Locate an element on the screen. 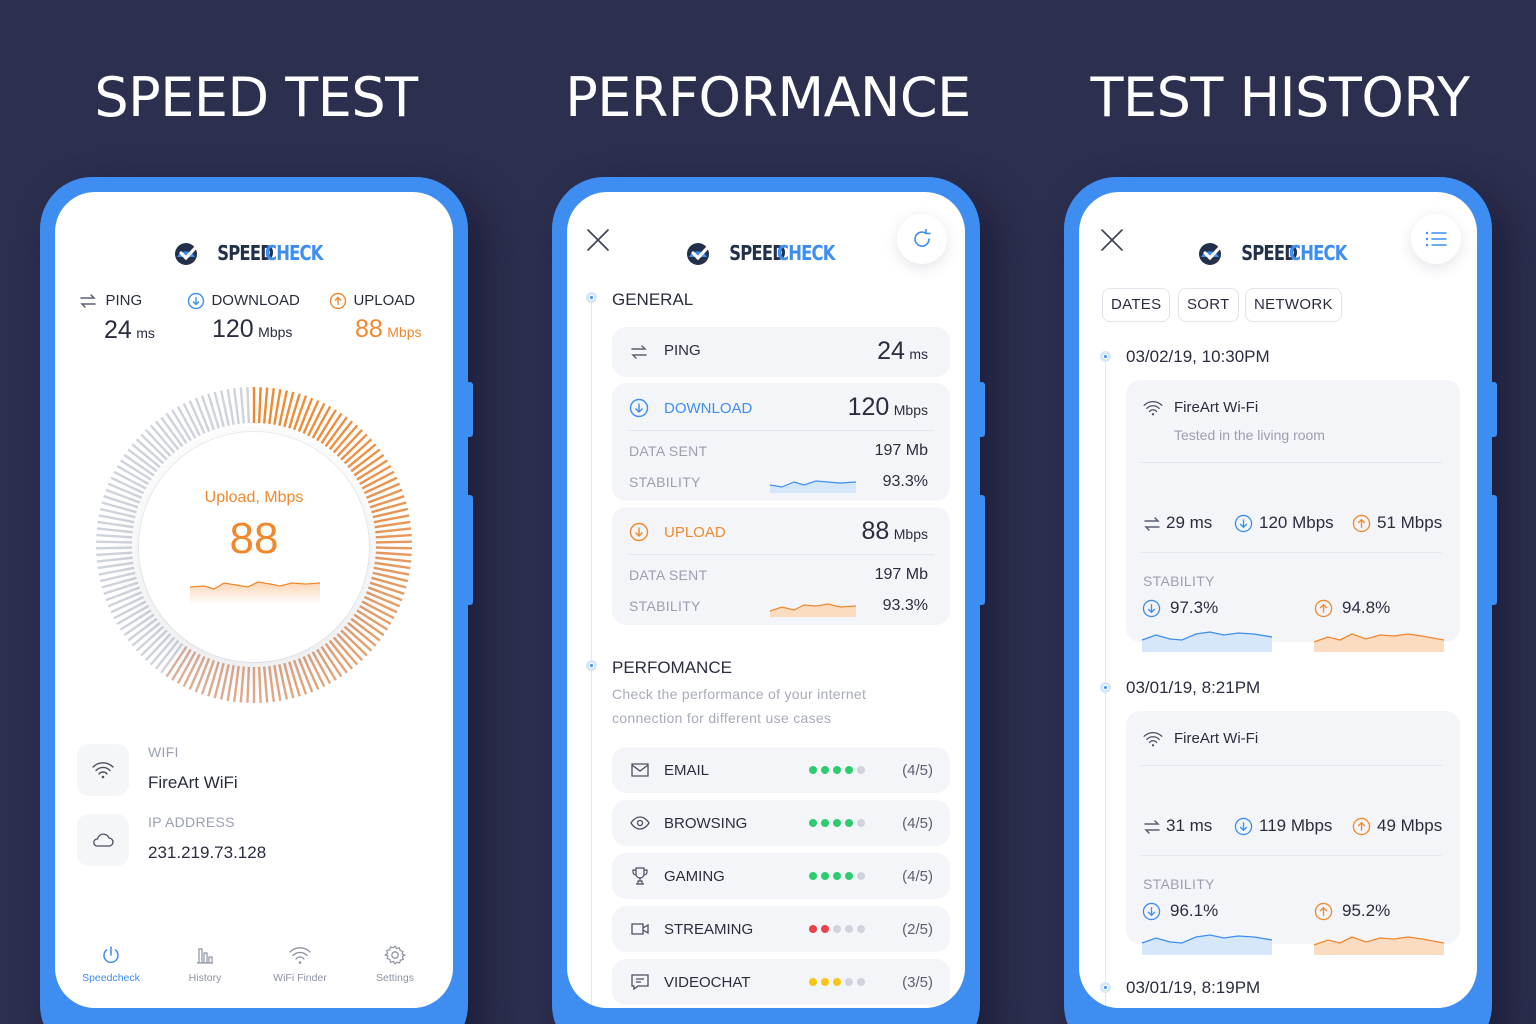  brand-word-2: CHECK is located at coordinates (805, 253).